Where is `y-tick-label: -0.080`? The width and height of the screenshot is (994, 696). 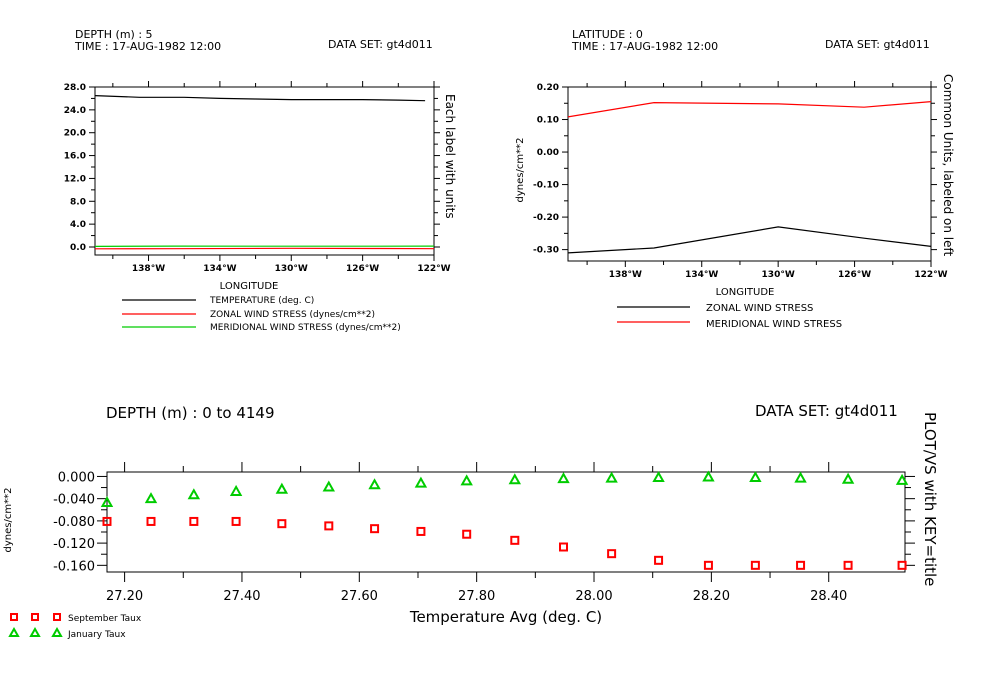
y-tick-label: -0.080 is located at coordinates (74, 522).